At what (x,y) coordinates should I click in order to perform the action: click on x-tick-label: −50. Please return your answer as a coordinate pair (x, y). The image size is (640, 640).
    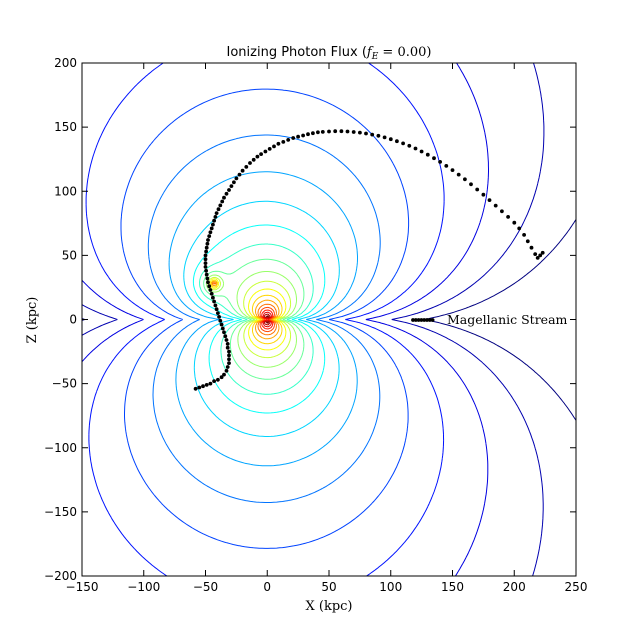
    Looking at the image, I should click on (205, 587).